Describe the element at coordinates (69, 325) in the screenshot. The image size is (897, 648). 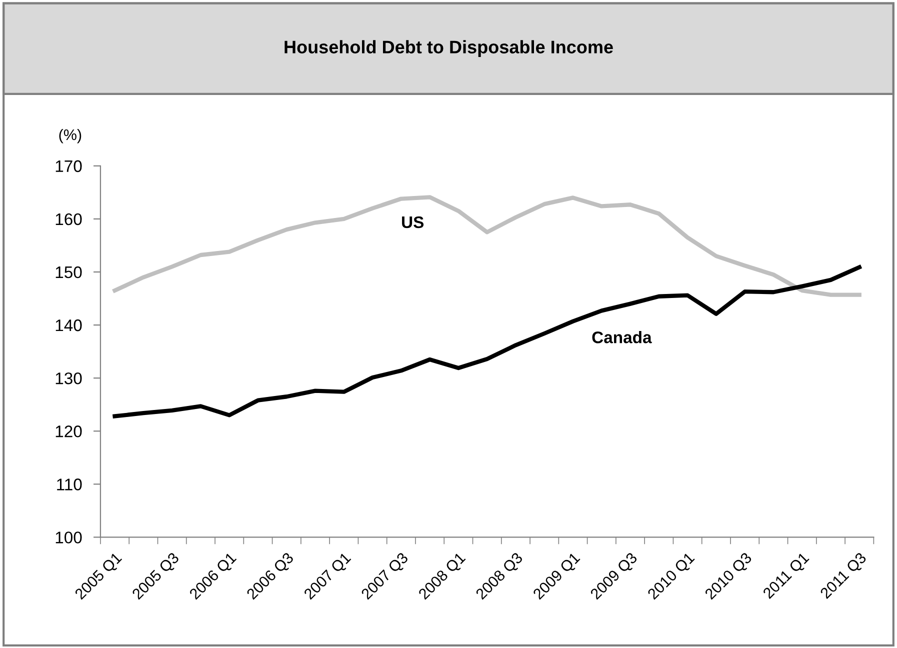
I see `y-tick-label: 140` at that location.